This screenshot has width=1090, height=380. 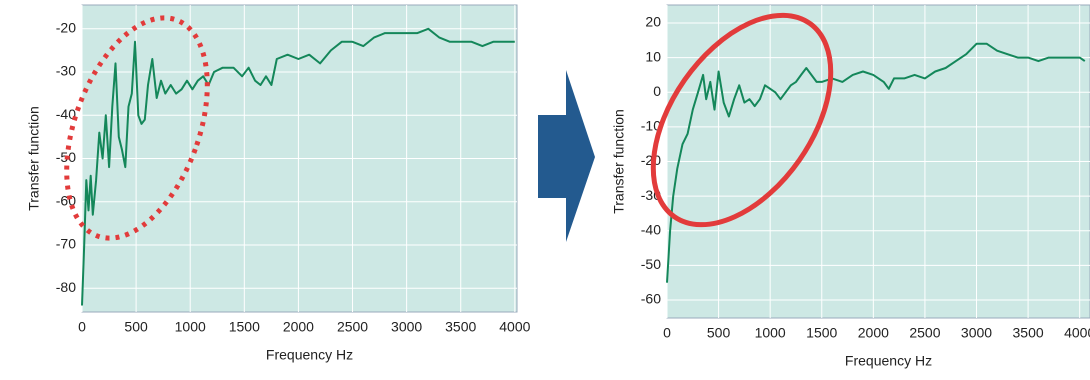 What do you see at coordinates (651, 264) in the screenshot?
I see `y-tick-label: -50` at bounding box center [651, 264].